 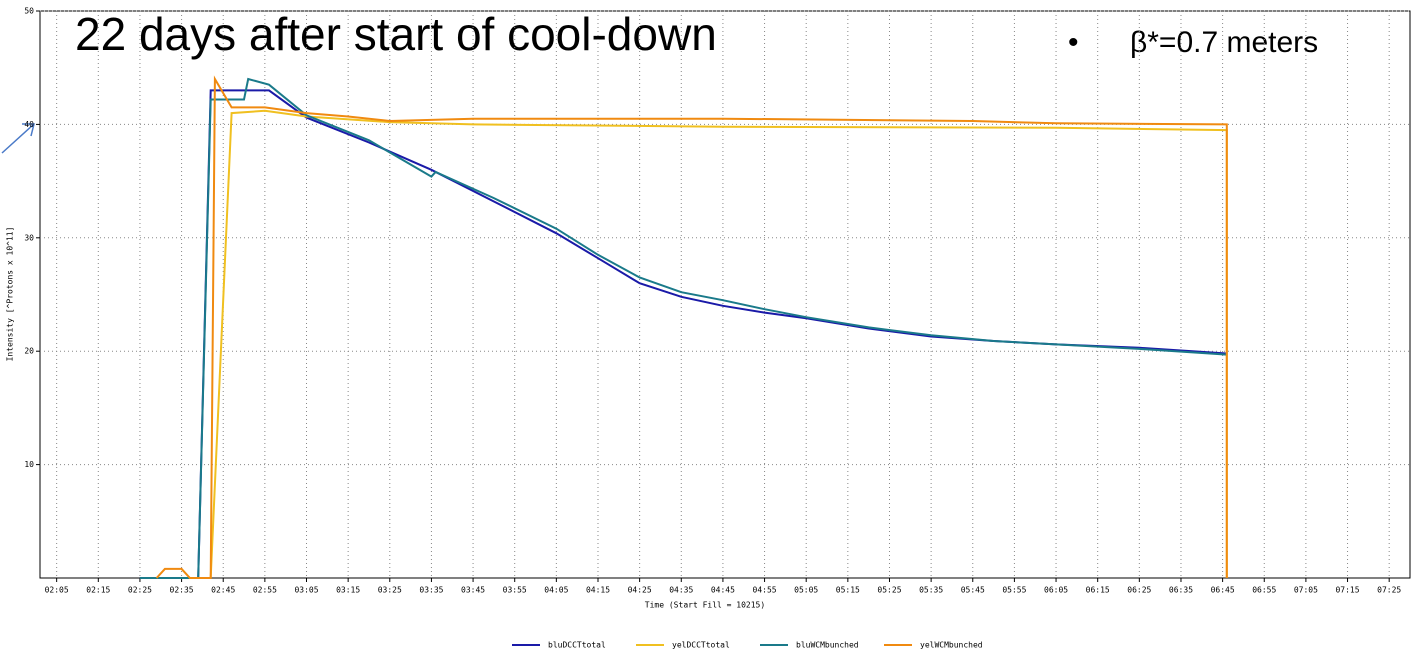 I want to click on x-tick-label: 06:05, so click(x=1056, y=590).